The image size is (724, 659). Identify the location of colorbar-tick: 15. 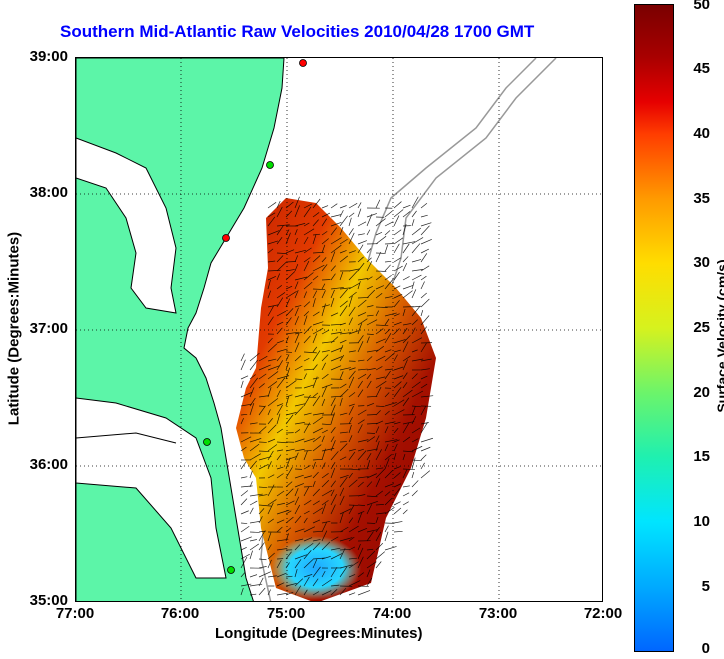
(701, 456).